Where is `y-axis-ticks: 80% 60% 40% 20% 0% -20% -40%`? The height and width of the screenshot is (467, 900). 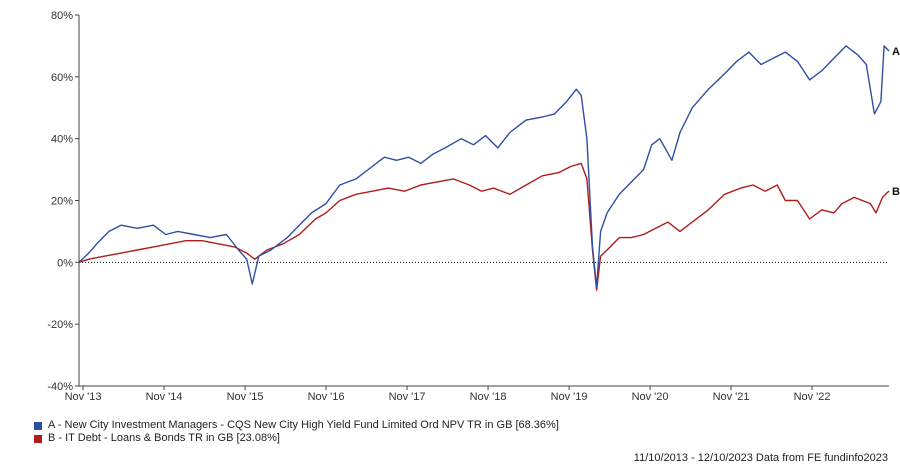
y-axis-ticks: 80% 60% 40% 20% 0% -20% -40% is located at coordinates (63, 201).